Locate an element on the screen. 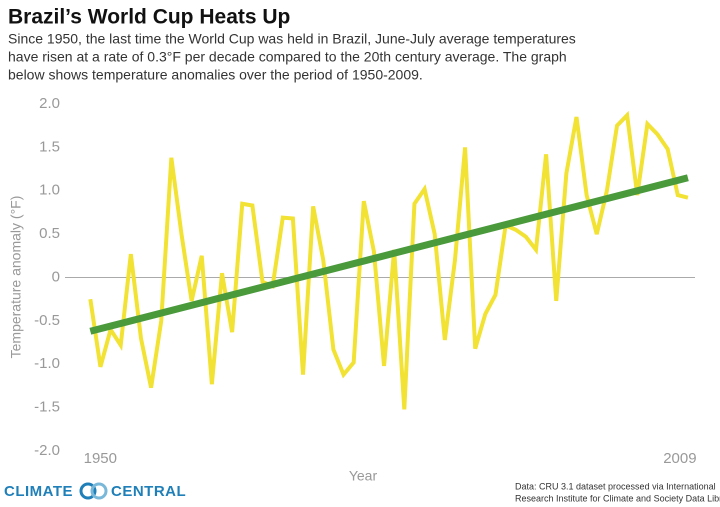  y-tick-label: -2.0 is located at coordinates (47, 450).